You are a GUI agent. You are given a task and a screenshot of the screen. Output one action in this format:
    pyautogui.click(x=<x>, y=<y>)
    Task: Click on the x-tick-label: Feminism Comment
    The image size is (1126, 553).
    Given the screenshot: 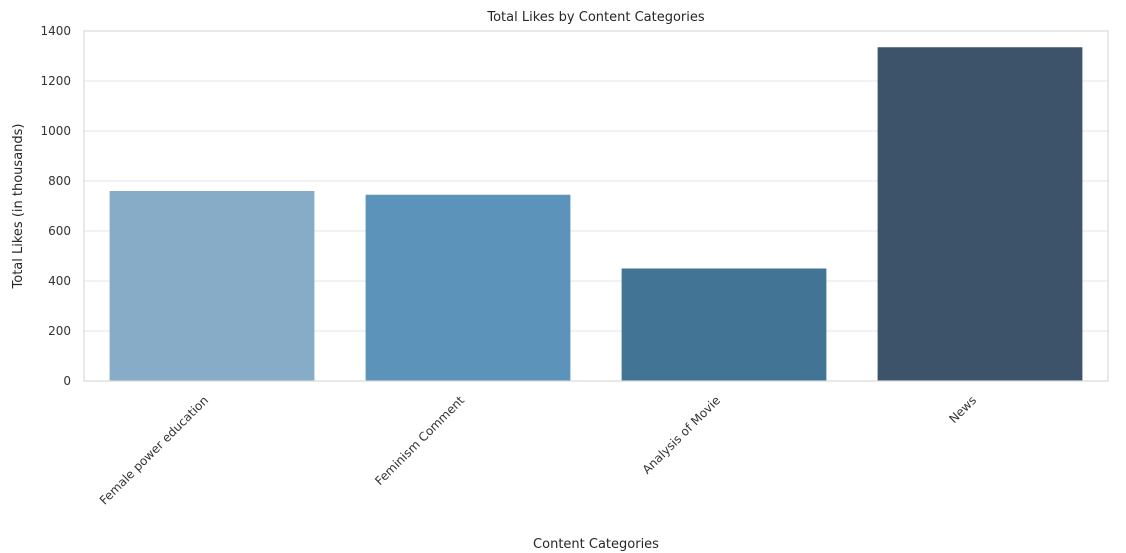 What is the action you would take?
    pyautogui.click(x=419, y=440)
    